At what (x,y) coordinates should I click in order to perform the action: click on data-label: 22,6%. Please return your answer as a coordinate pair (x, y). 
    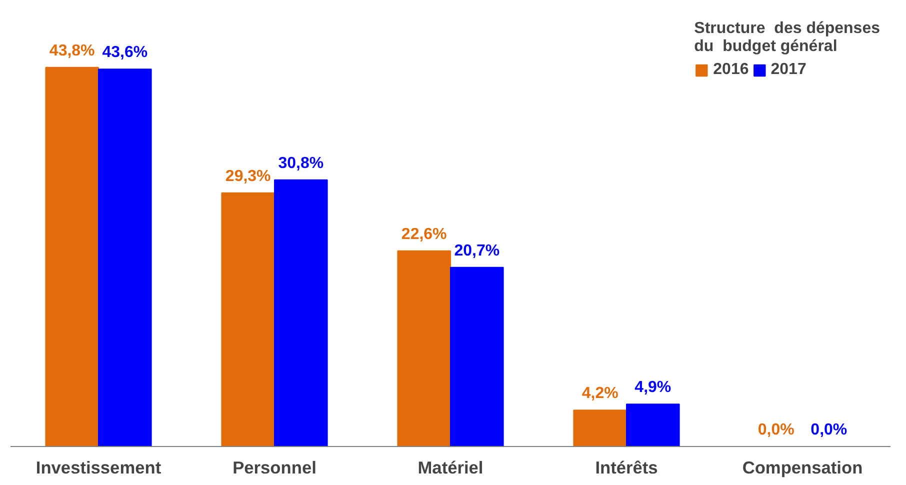
    Looking at the image, I should click on (424, 234).